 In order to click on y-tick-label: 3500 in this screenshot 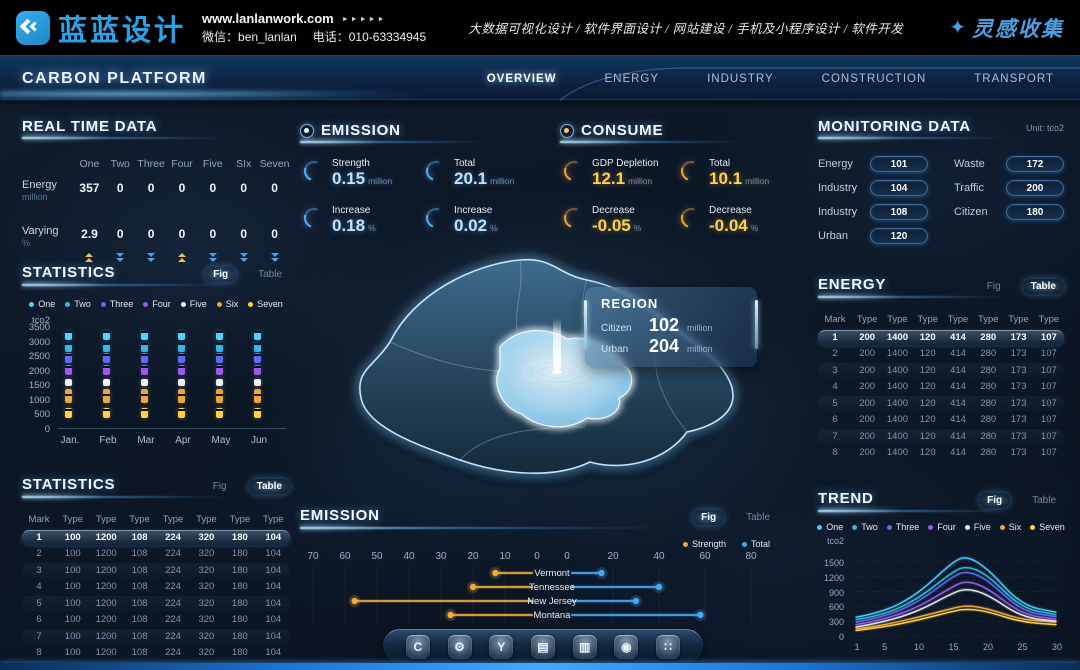, I will do `click(39, 327)`.